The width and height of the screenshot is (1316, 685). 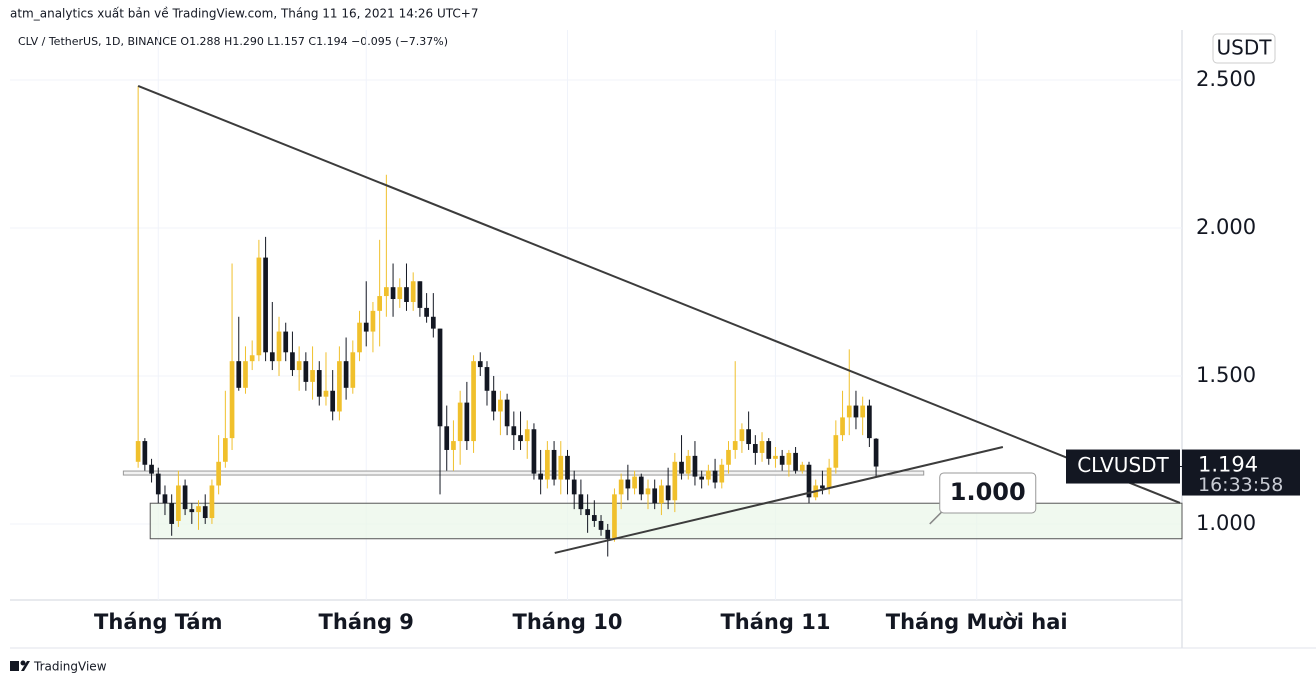 What do you see at coordinates (1226, 227) in the screenshot?
I see `y-tick-label: 2.000` at bounding box center [1226, 227].